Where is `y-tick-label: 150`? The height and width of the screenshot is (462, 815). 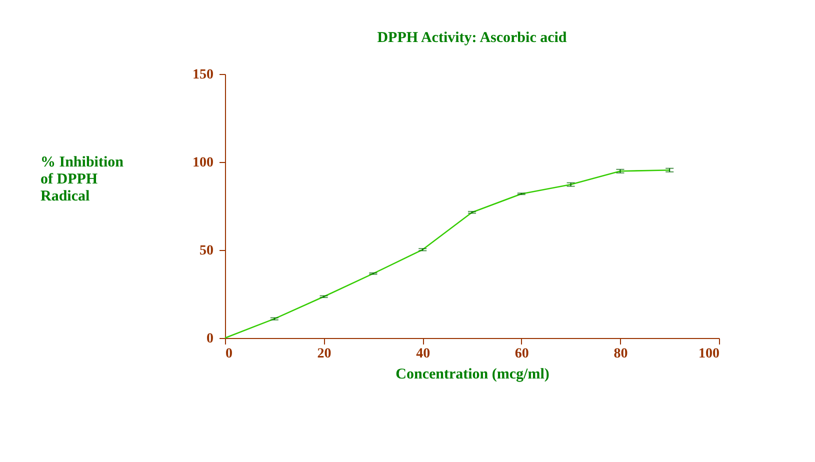
y-tick-label: 150 is located at coordinates (203, 75).